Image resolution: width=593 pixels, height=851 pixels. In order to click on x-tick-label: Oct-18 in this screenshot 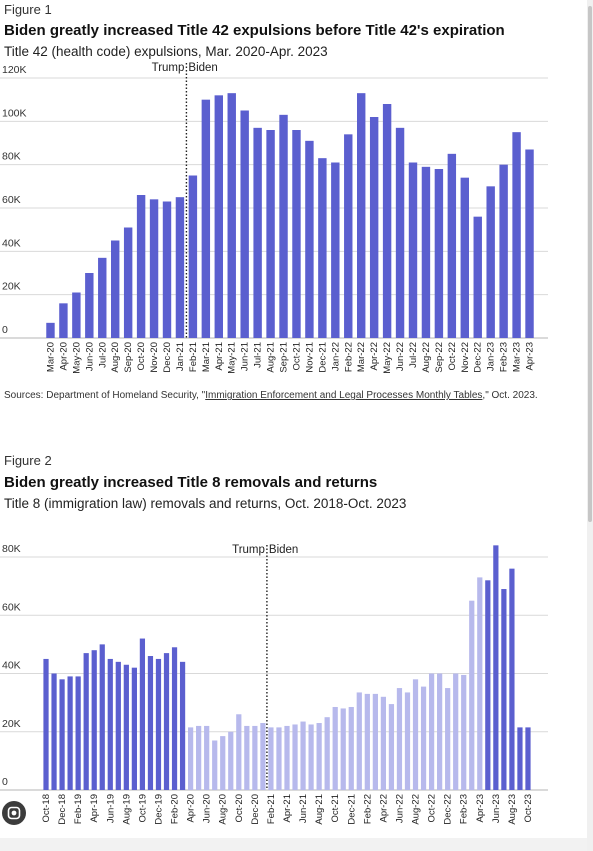, I will do `click(46, 808)`.